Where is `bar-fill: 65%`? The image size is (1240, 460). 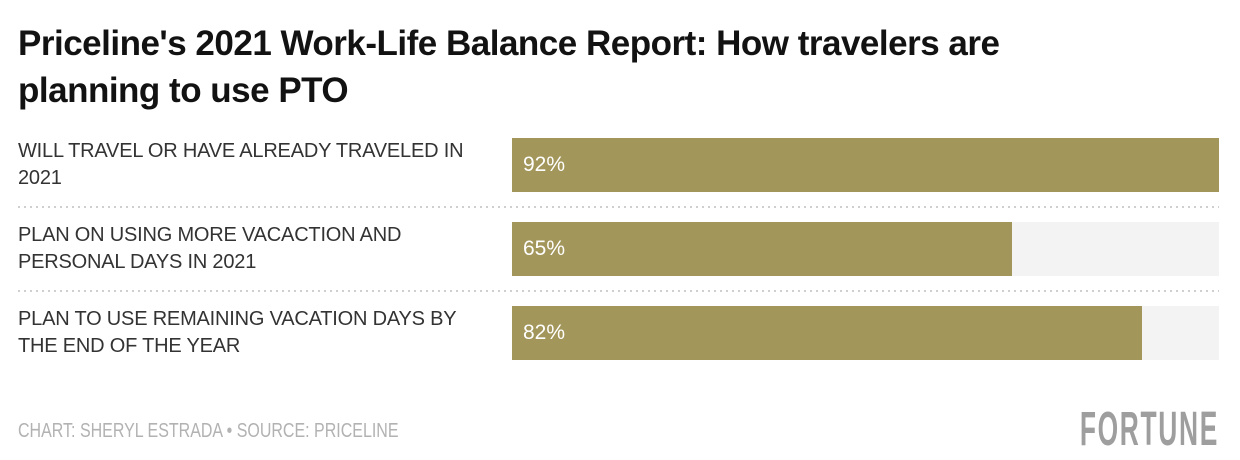 bar-fill: 65% is located at coordinates (762, 249).